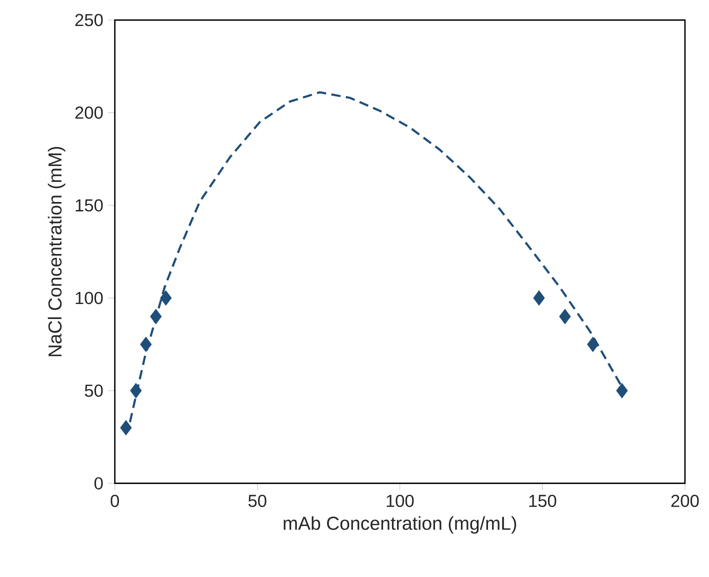  I want to click on y-tick-label: 150, so click(89, 205).